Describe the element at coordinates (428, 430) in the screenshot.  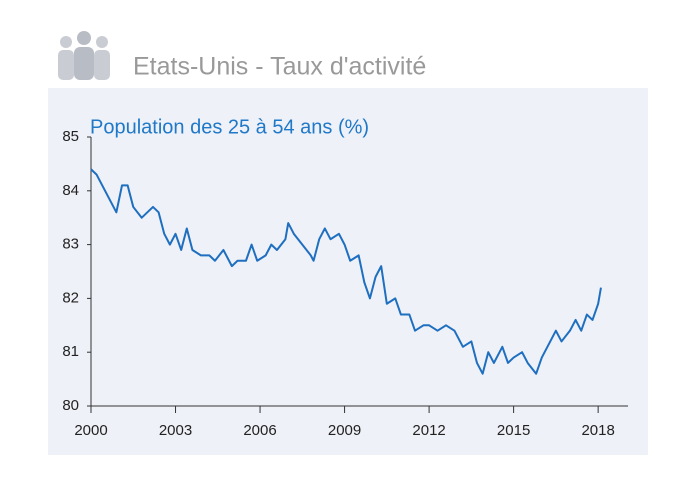
I see `x-tick-label: 2012` at that location.